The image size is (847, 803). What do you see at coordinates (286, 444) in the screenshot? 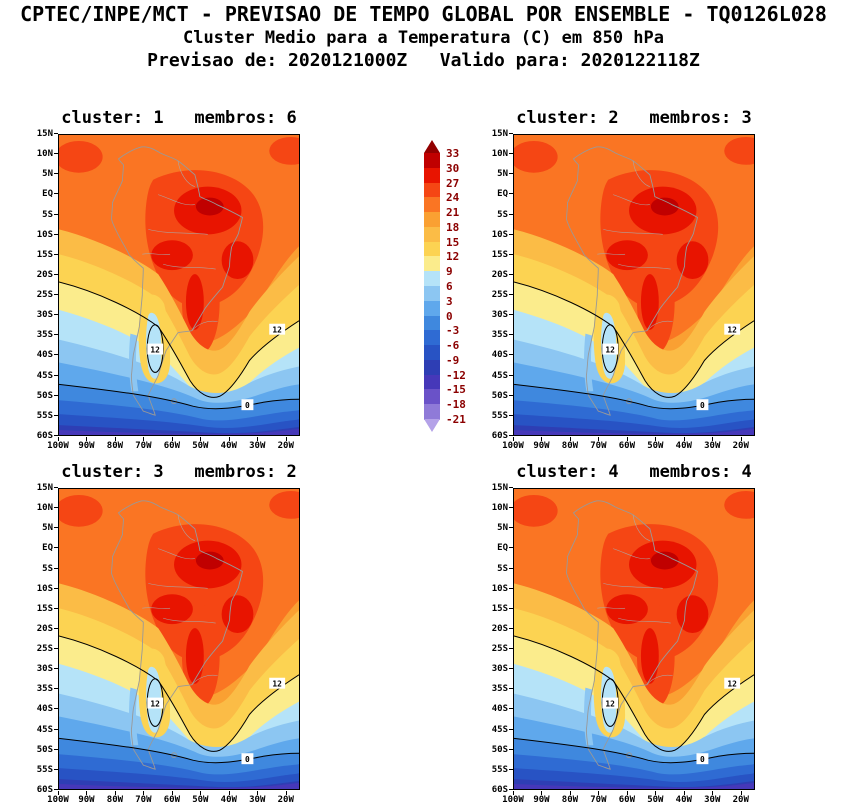
I see `lon-label: 20W` at bounding box center [286, 444].